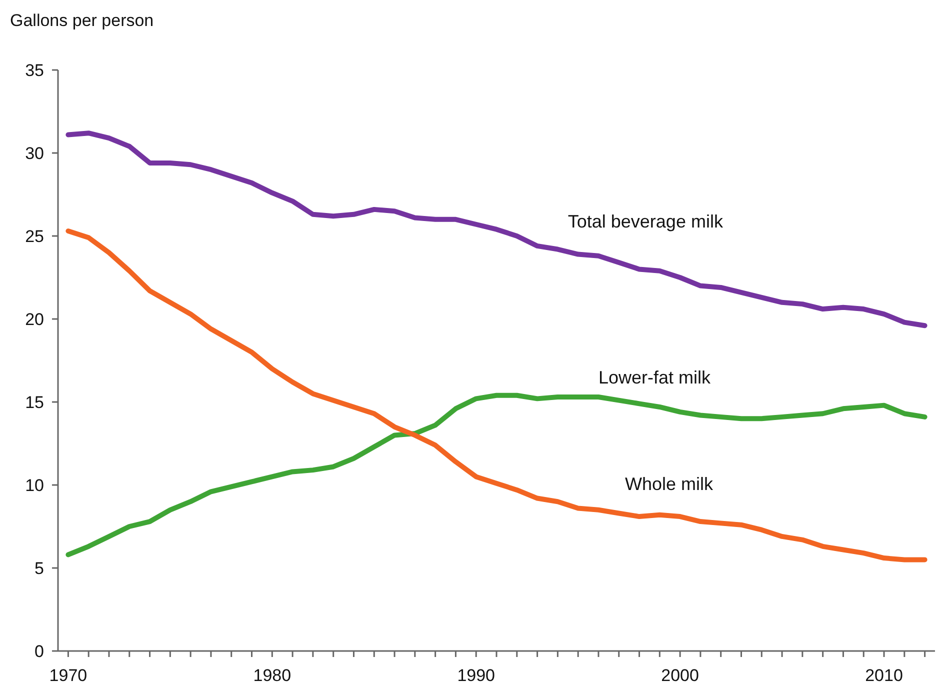 The image size is (943, 694). Describe the element at coordinates (34, 70) in the screenshot. I see `y-tick-label: 35` at that location.